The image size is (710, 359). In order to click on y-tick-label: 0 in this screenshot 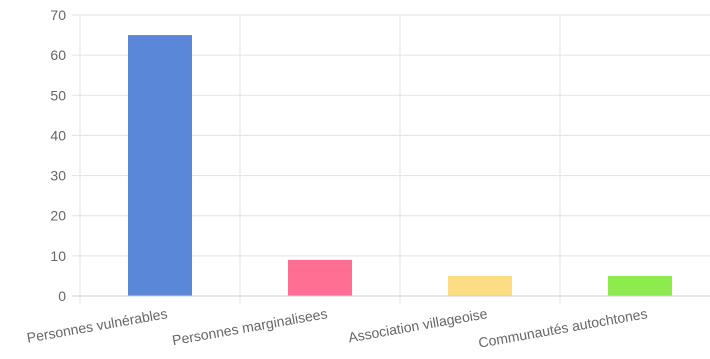, I will do `click(62, 296)`.